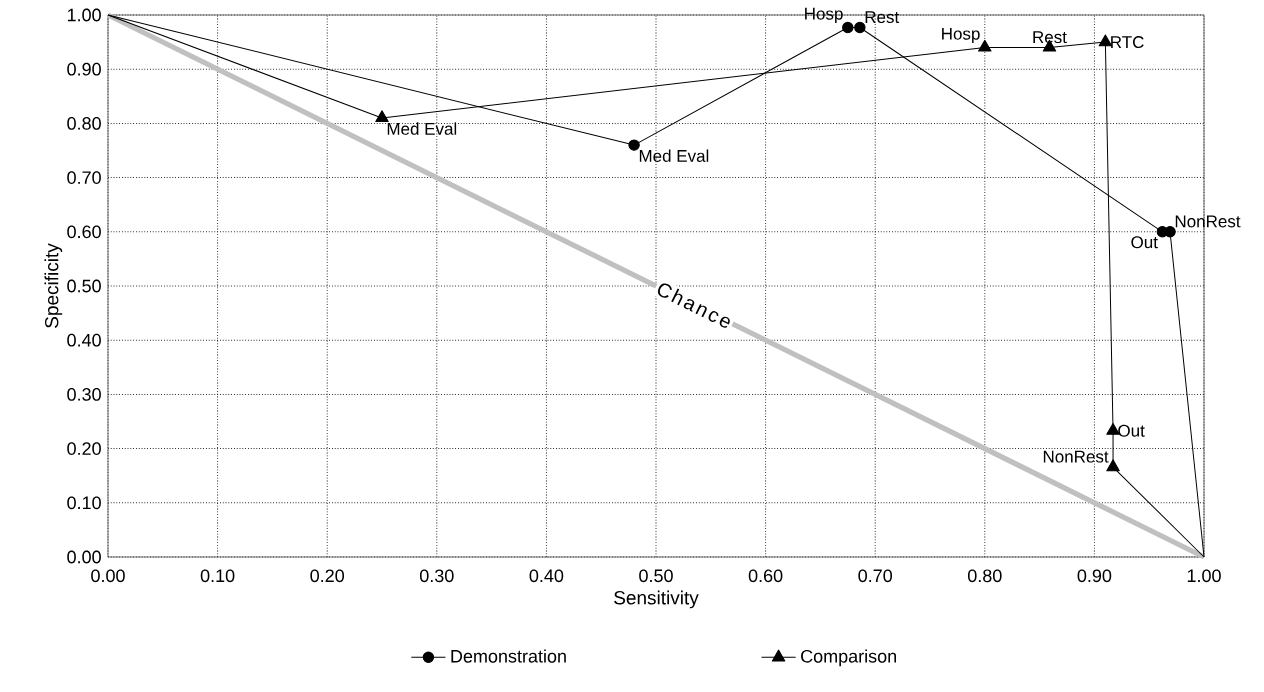 The height and width of the screenshot is (692, 1264). I want to click on x-tick-label: 0.40, so click(546, 576).